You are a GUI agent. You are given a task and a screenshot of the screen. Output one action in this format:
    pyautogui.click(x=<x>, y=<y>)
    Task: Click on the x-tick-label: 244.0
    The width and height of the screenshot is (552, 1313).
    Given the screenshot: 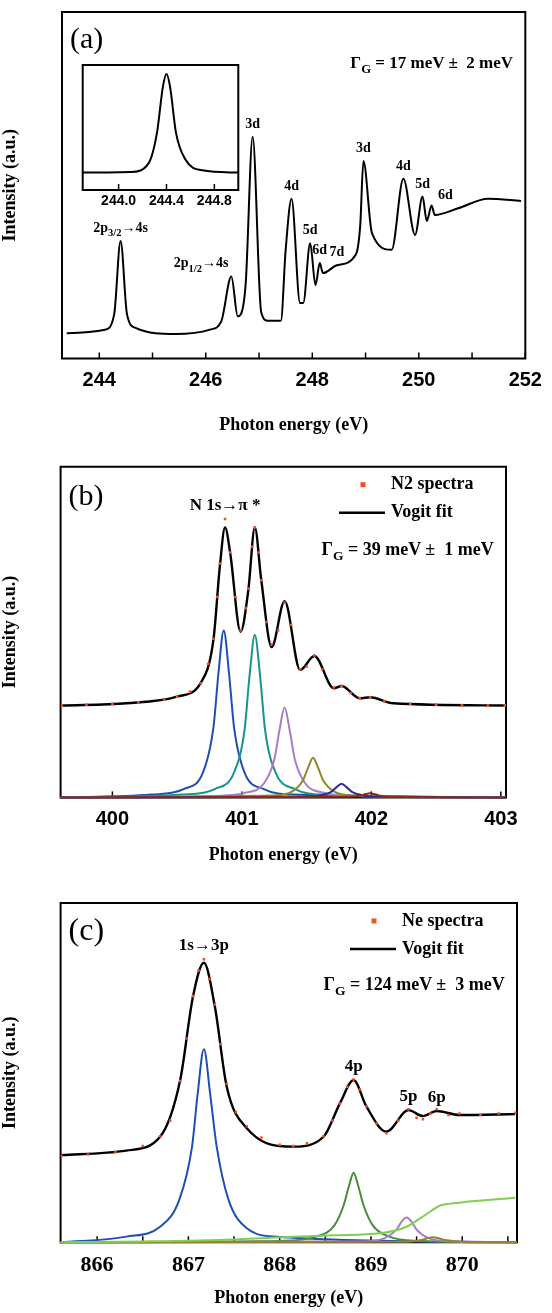 What is the action you would take?
    pyautogui.click(x=119, y=200)
    